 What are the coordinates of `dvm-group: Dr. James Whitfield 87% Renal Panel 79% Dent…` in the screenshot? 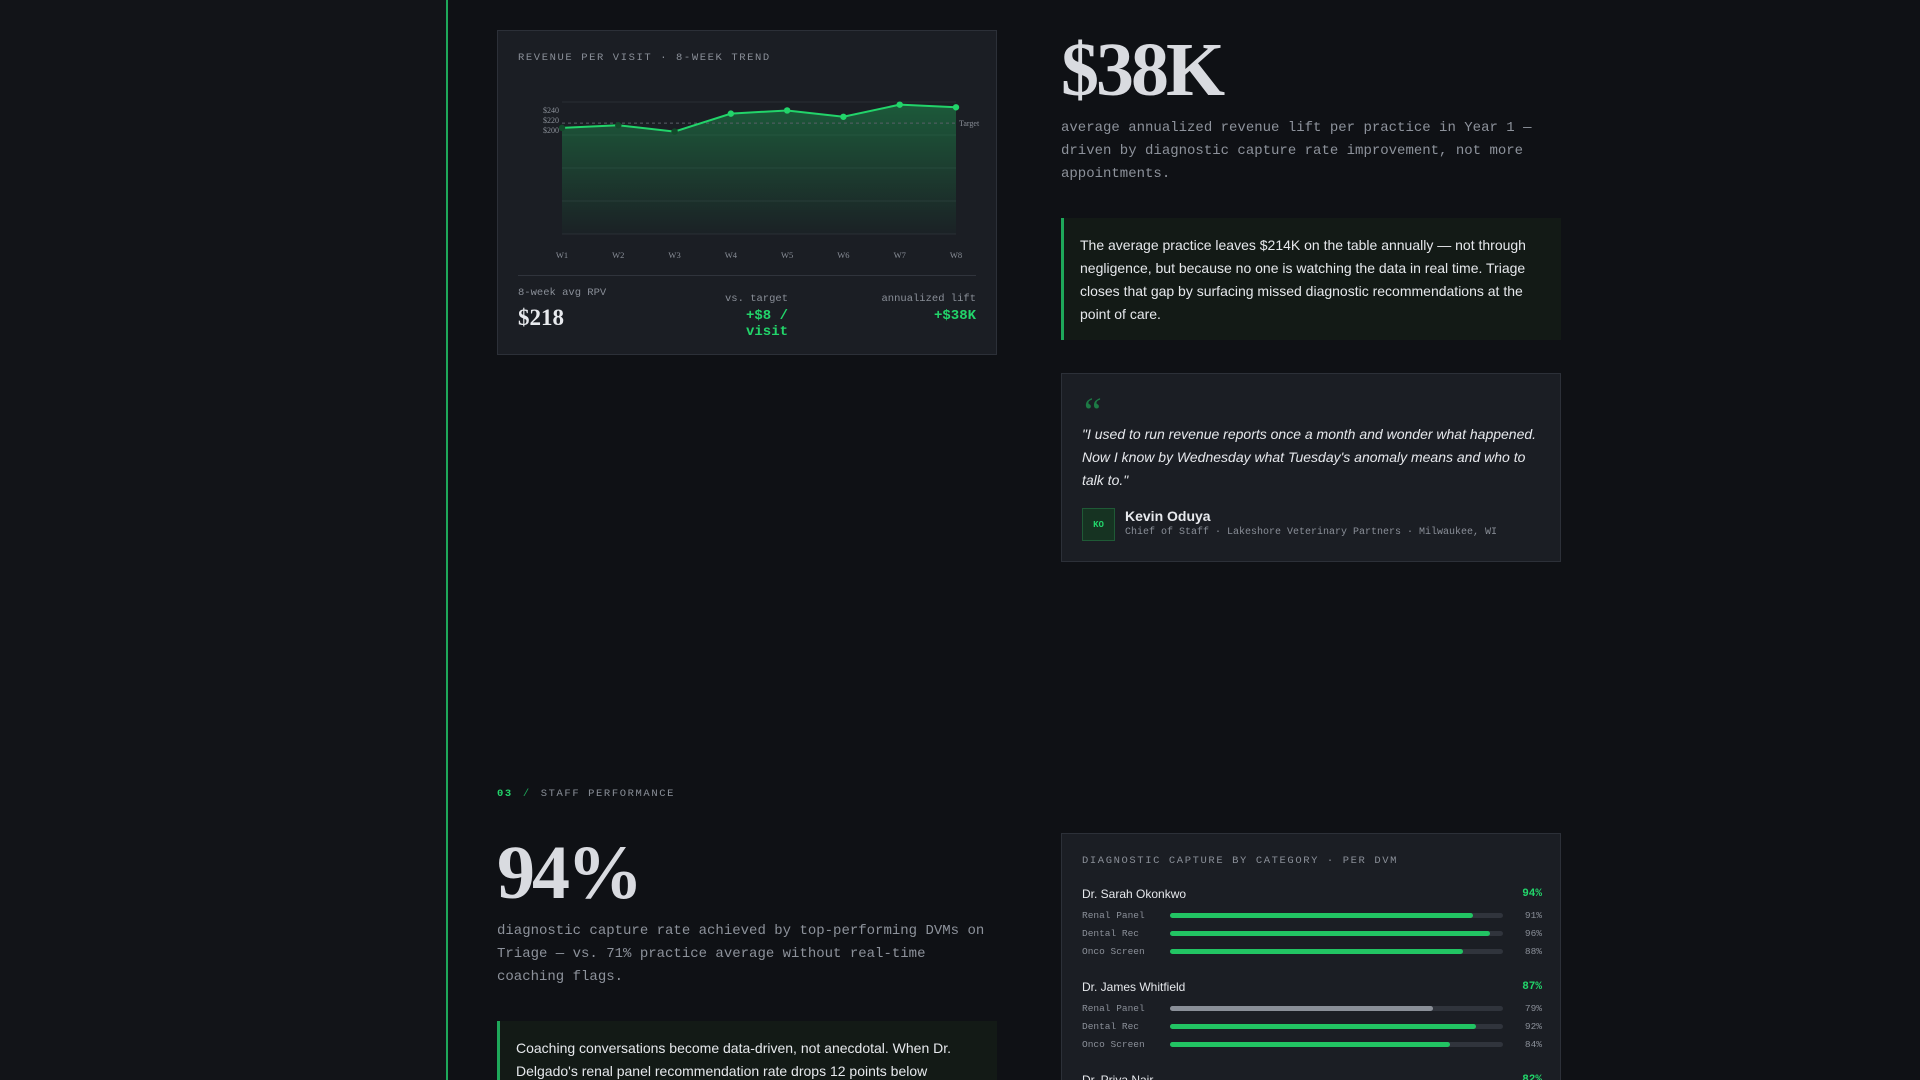 It's located at (1312, 1015).